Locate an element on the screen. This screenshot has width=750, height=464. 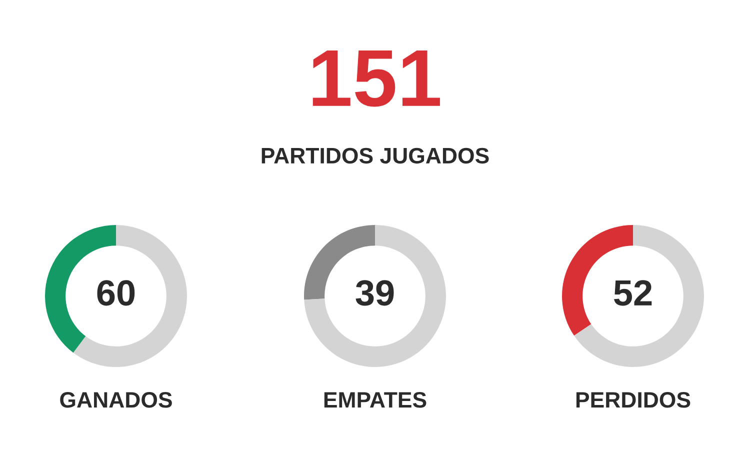
text: EMPATES is located at coordinates (375, 400).